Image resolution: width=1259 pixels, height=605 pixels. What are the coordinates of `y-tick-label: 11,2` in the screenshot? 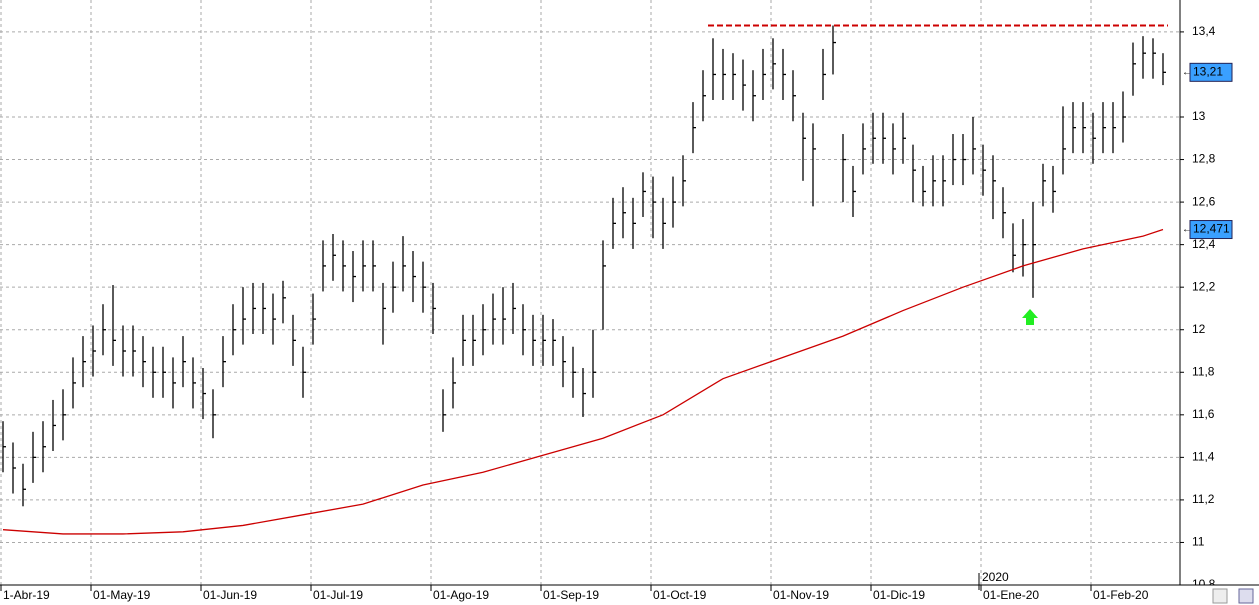 It's located at (1203, 499).